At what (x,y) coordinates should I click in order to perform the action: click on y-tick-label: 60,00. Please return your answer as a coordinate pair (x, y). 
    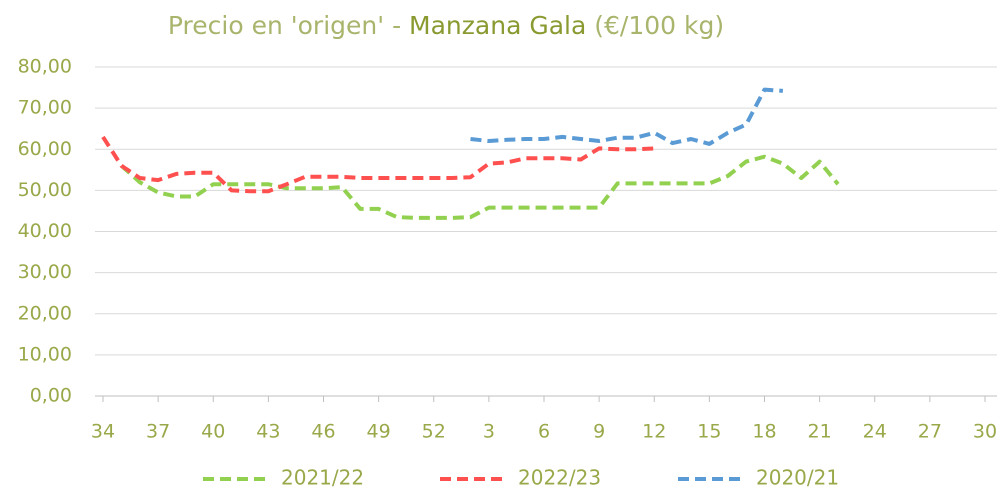
    Looking at the image, I should click on (45, 149).